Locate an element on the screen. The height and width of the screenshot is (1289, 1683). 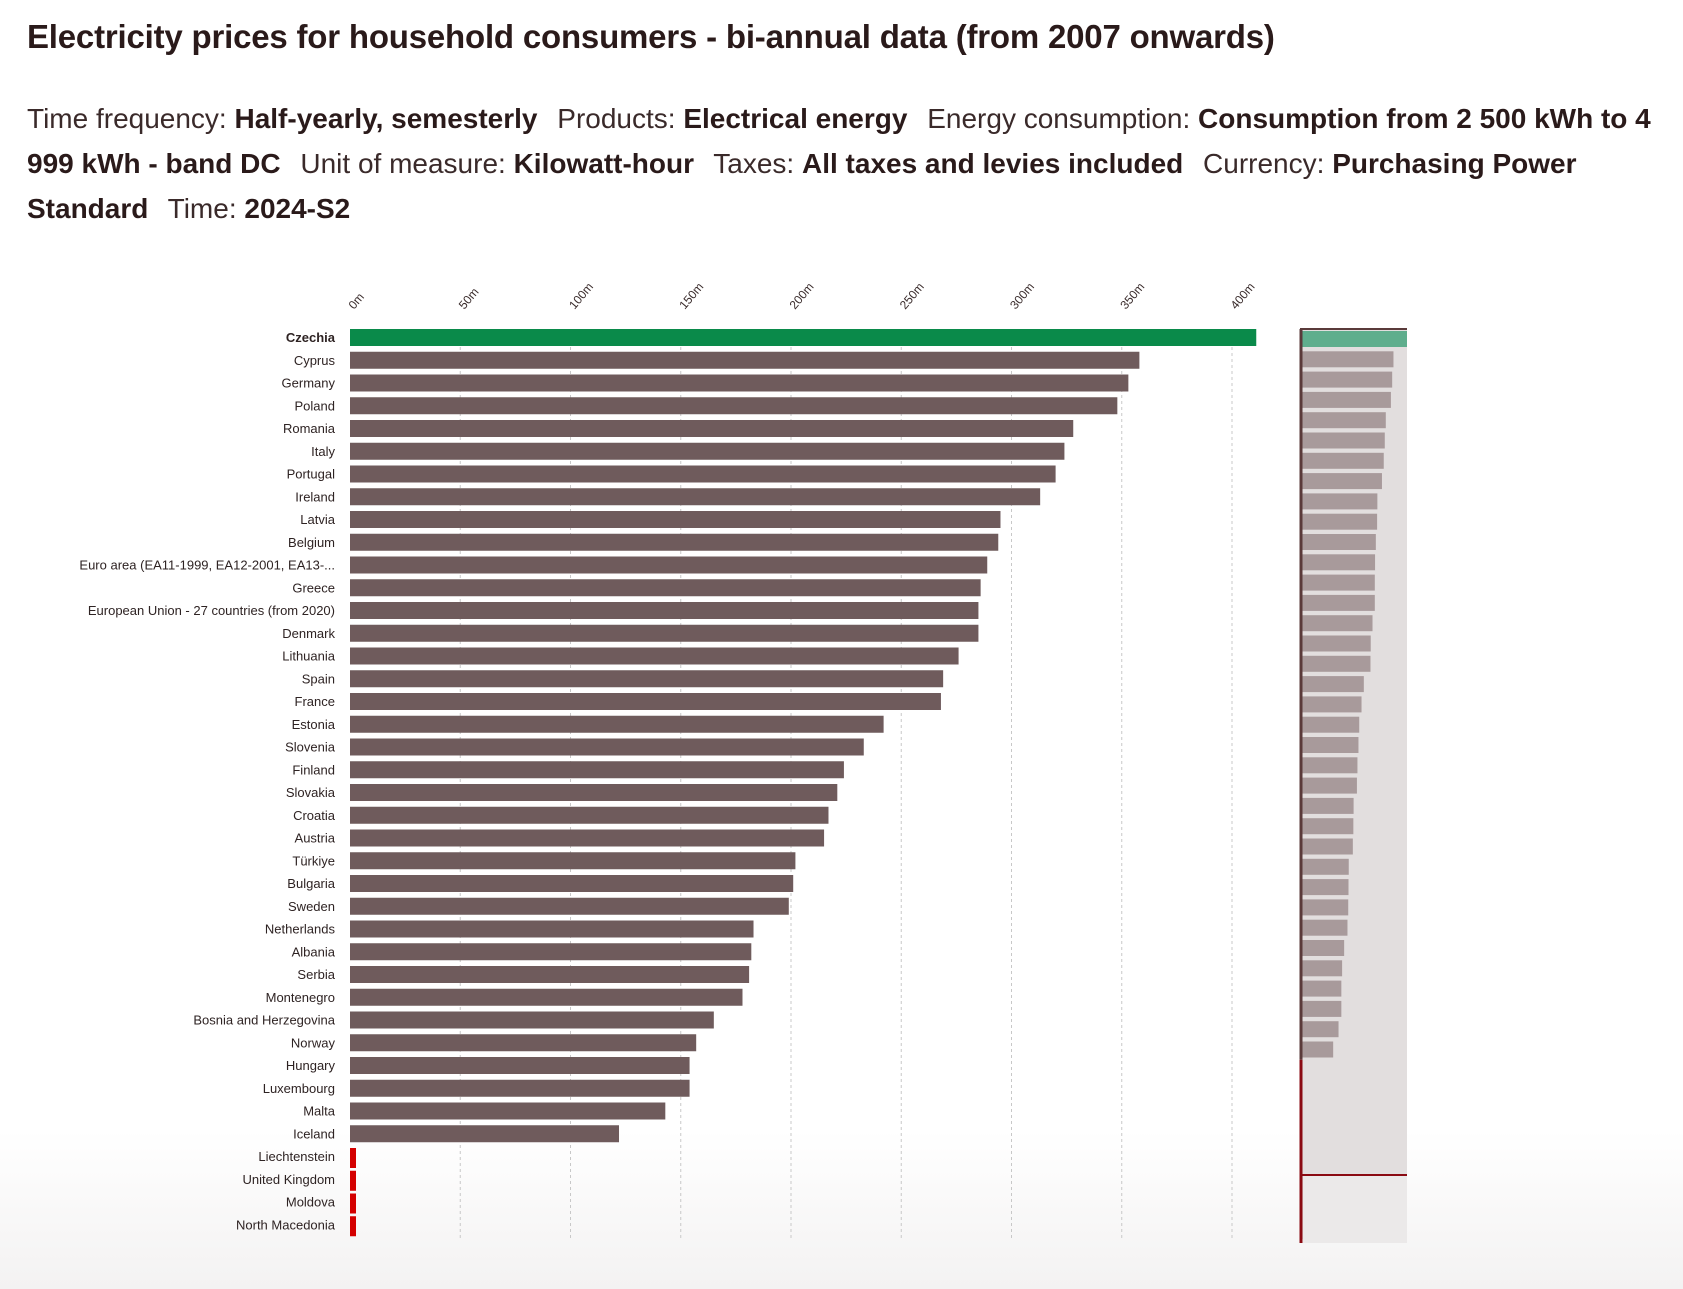
category-label: Spain is located at coordinates (318, 678).